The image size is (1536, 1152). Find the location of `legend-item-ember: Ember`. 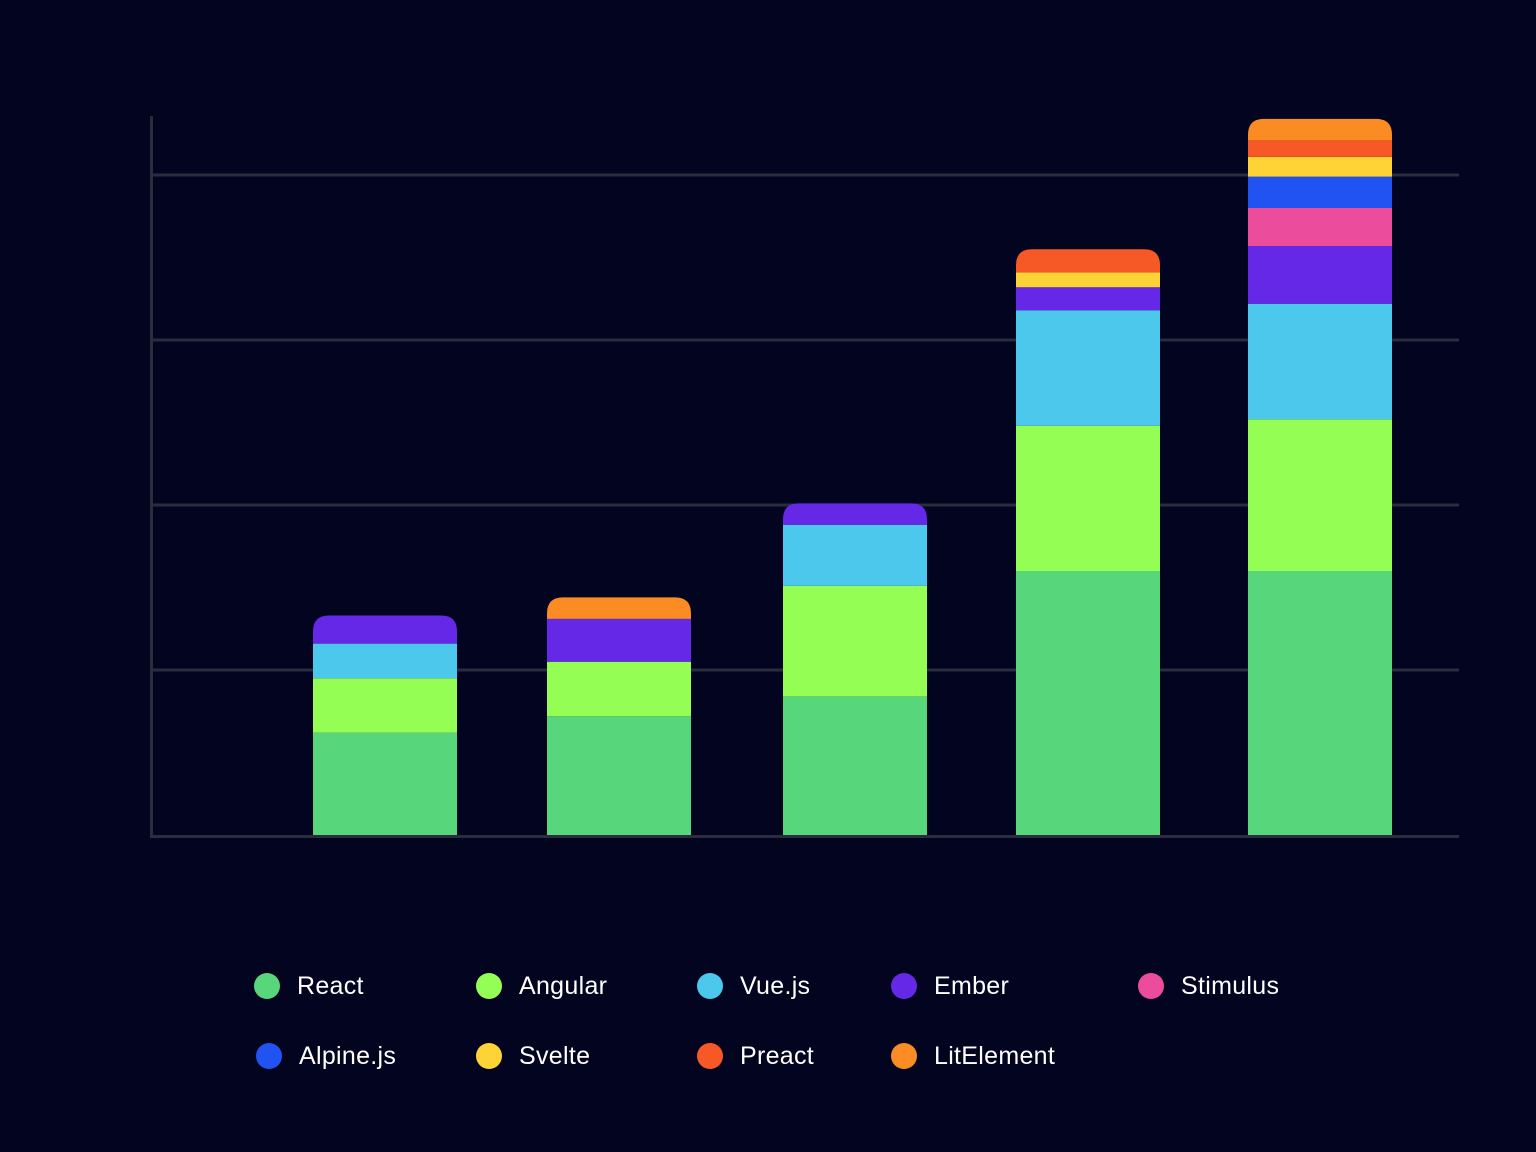

legend-item-ember: Ember is located at coordinates (950, 986).